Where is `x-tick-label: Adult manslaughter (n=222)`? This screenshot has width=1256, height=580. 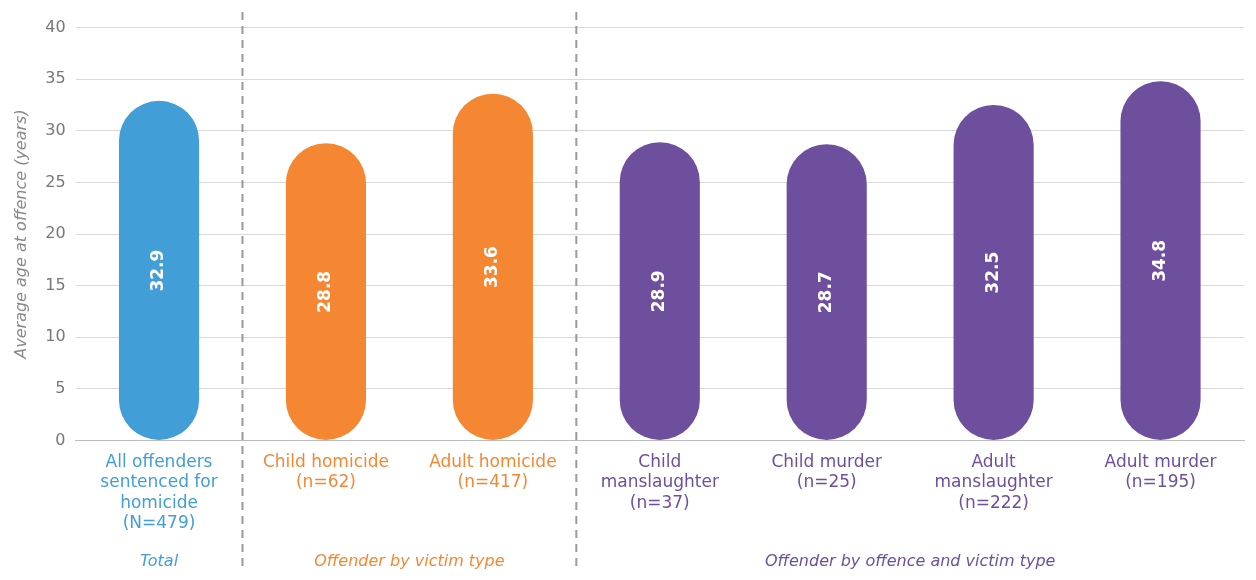
x-tick-label: Adult manslaughter (n=222) is located at coordinates (993, 481).